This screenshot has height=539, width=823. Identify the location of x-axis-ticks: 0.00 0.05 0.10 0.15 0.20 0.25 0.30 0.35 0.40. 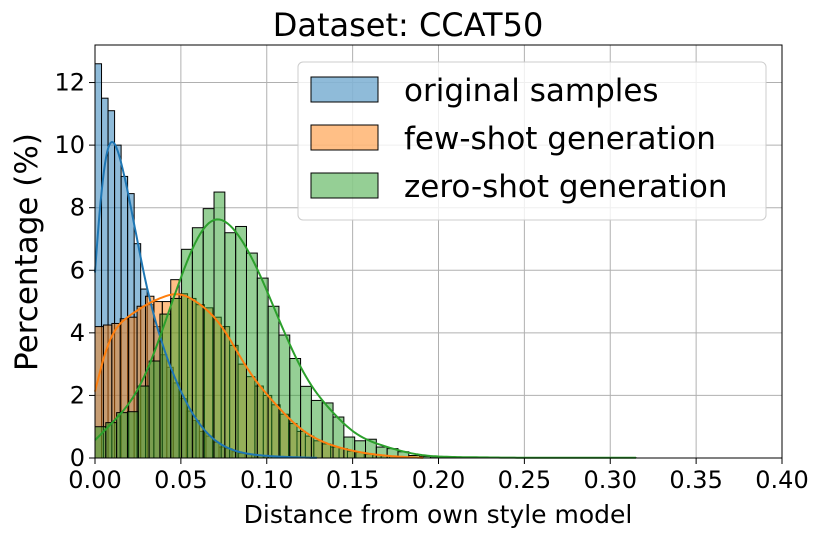
(438, 476).